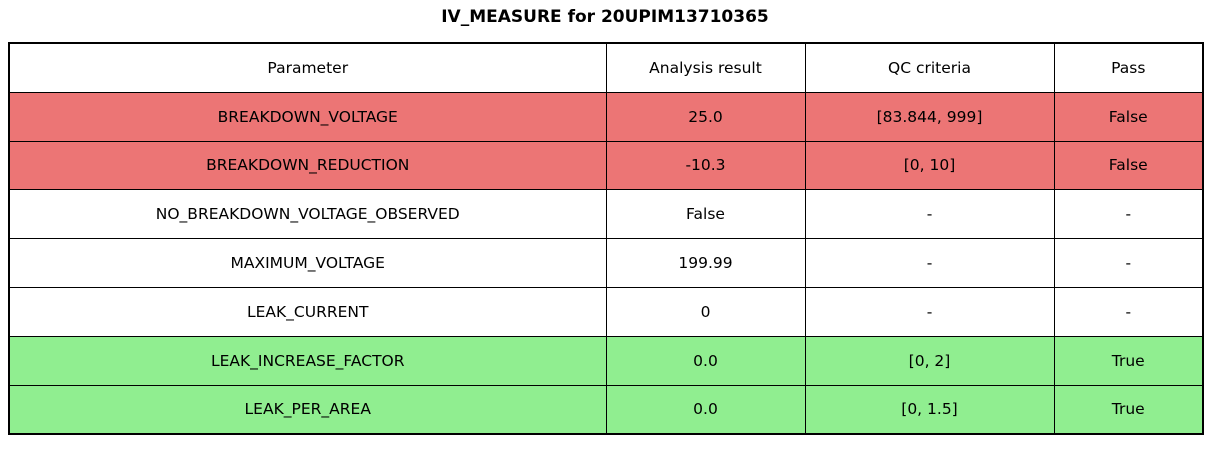 This screenshot has width=1210, height=452. Describe the element at coordinates (605, 17) in the screenshot. I see `figure-title: IV_MEASURE for 20UPIM13710365` at that location.